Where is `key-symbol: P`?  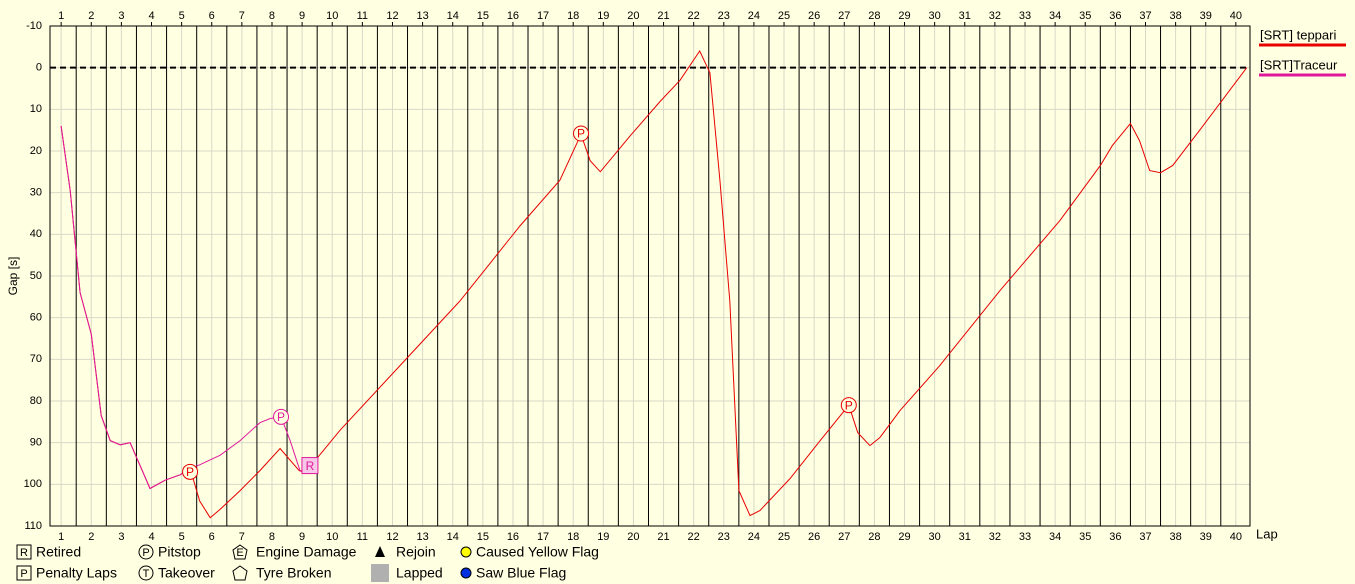
key-symbol: P is located at coordinates (23, 574).